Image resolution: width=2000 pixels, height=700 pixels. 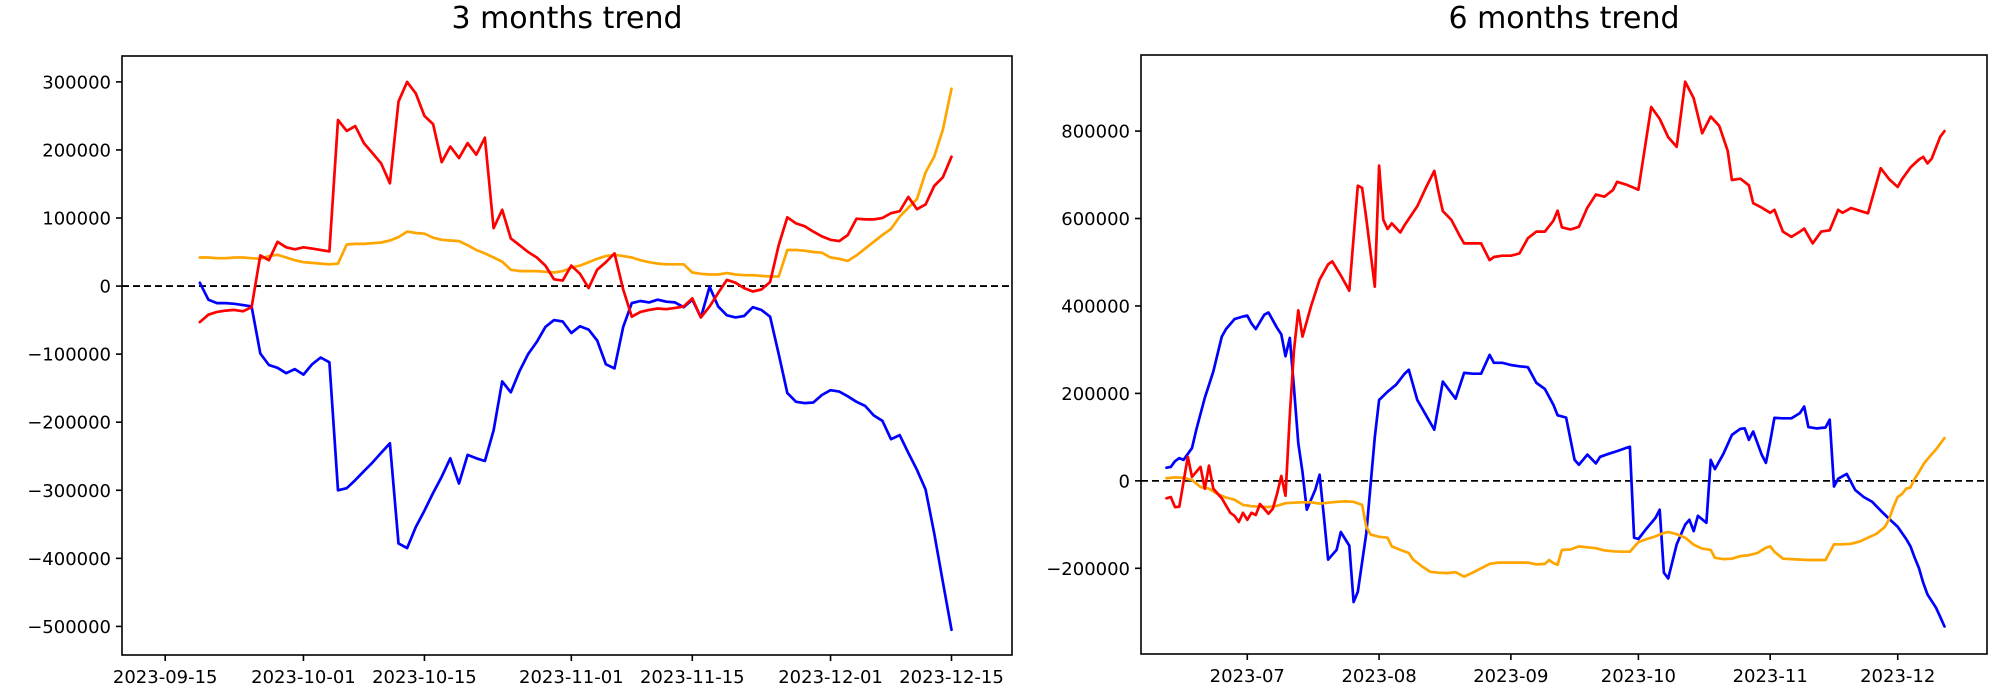 I want to click on x-tick-label: 2023-10-01, so click(x=303, y=677).